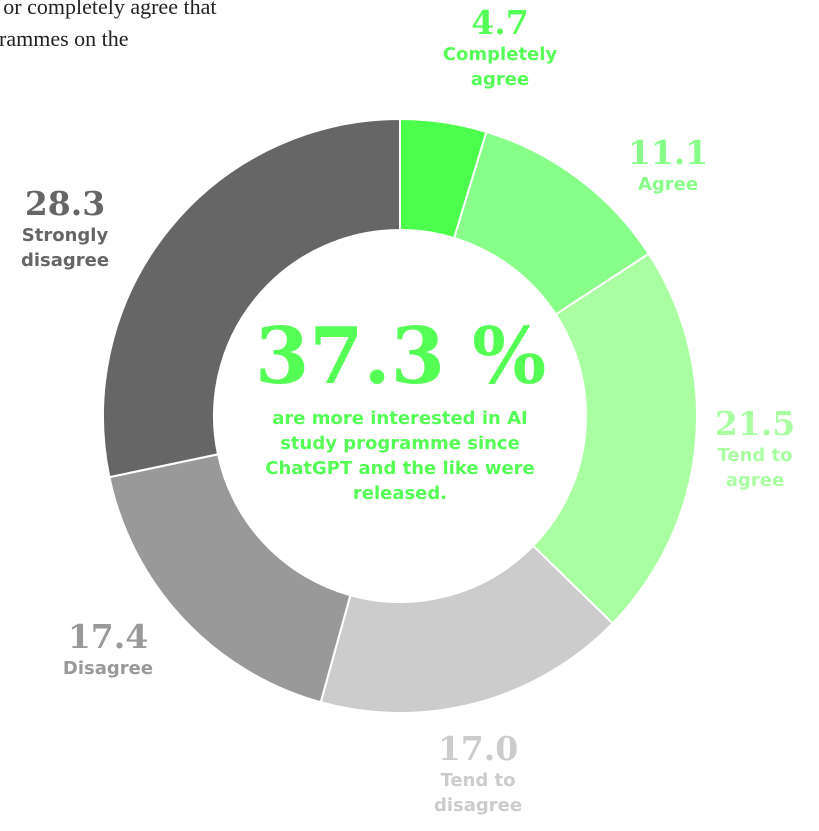 This screenshot has height=831, width=819. What do you see at coordinates (614, 438) in the screenshot?
I see `slice-tend-to-agree` at bounding box center [614, 438].